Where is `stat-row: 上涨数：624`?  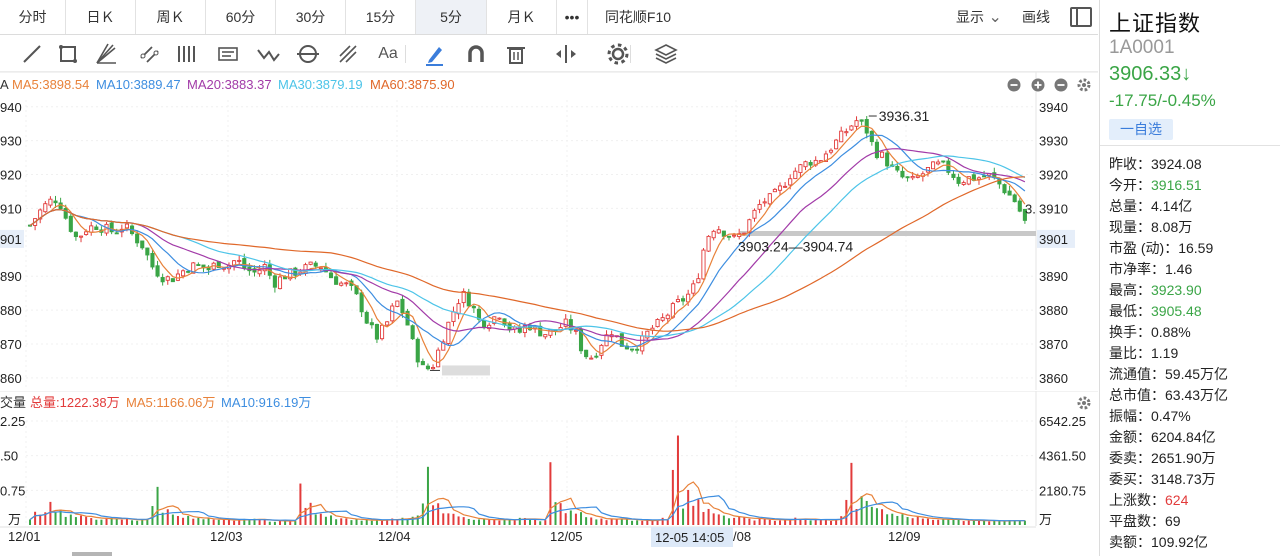 stat-row: 上涨数：624 is located at coordinates (1148, 500).